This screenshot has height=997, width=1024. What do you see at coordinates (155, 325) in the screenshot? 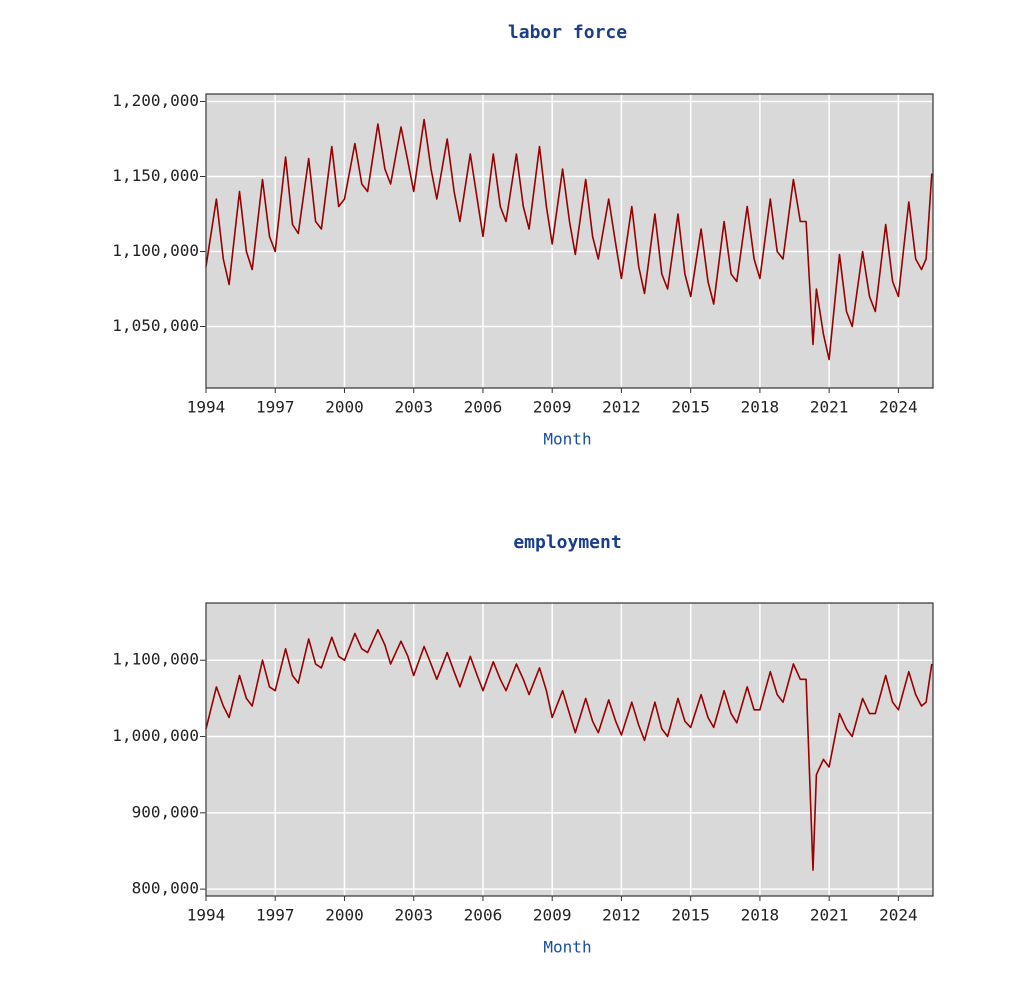
I see `y-tick-label: 1,050,000` at bounding box center [155, 325].